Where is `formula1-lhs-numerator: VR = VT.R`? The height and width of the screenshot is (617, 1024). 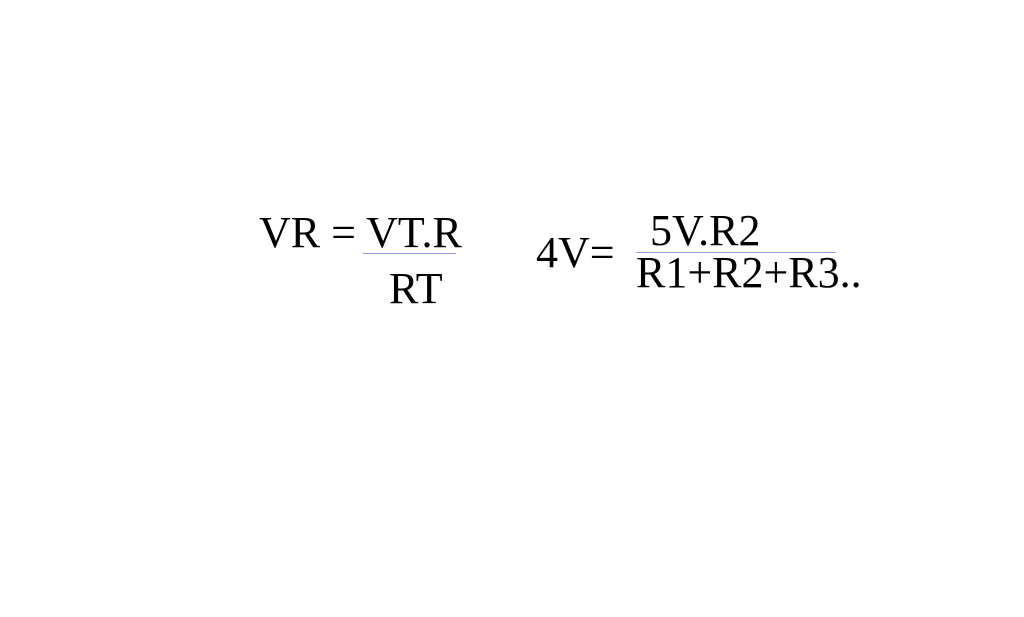
formula1-lhs-numerator: VR = VT.R is located at coordinates (360, 232).